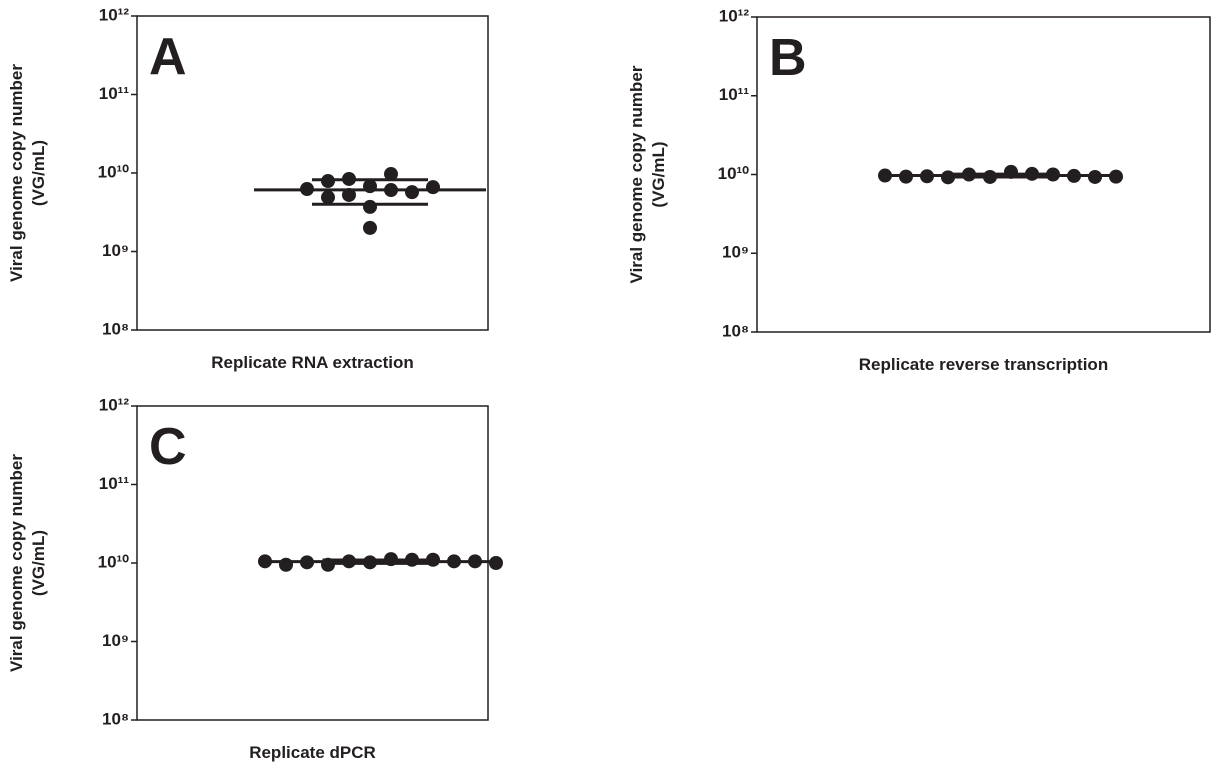  Describe the element at coordinates (168, 447) in the screenshot. I see `panel-letter: C` at that location.